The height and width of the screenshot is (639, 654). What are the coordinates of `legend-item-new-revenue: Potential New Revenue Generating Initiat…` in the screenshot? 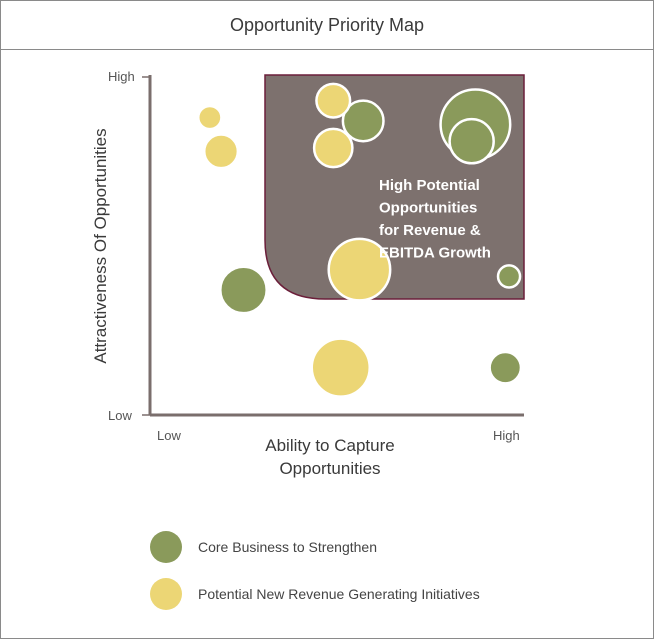 It's located at (315, 594).